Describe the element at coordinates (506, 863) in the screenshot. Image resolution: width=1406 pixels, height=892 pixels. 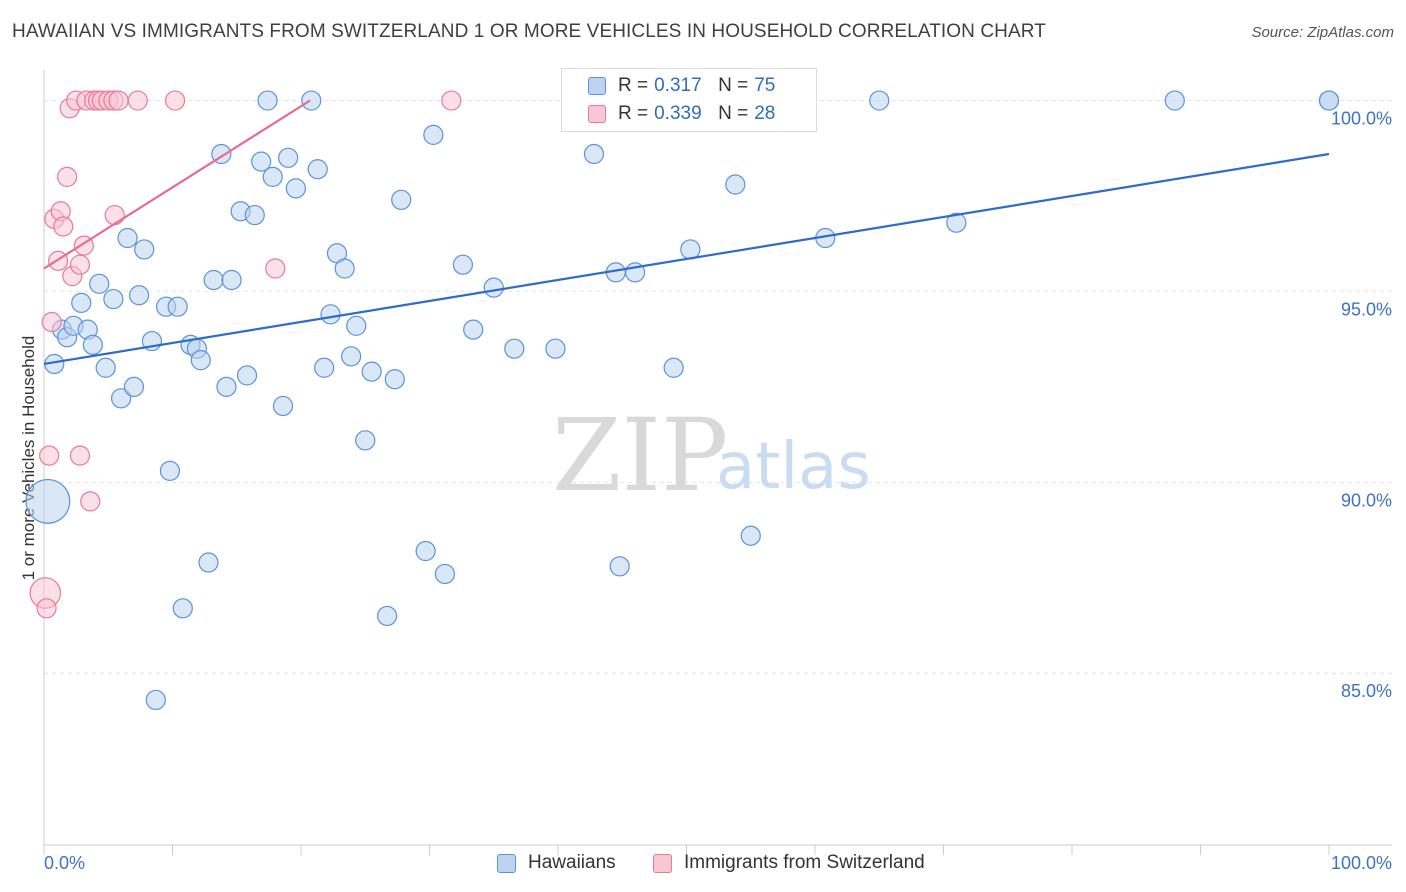
I see `legend-swatch-hawaiians` at that location.